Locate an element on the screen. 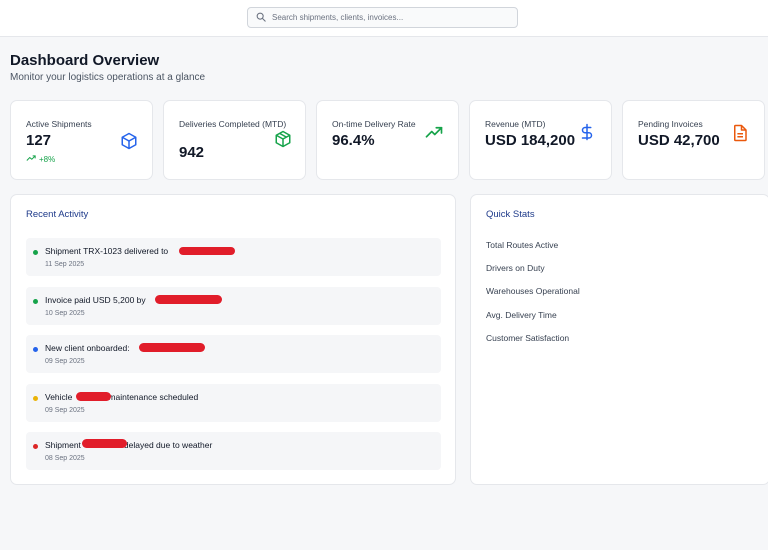 The height and width of the screenshot is (550, 768). kpi-card-active-shipments: Active Shipments 127 +8% is located at coordinates (81, 140).